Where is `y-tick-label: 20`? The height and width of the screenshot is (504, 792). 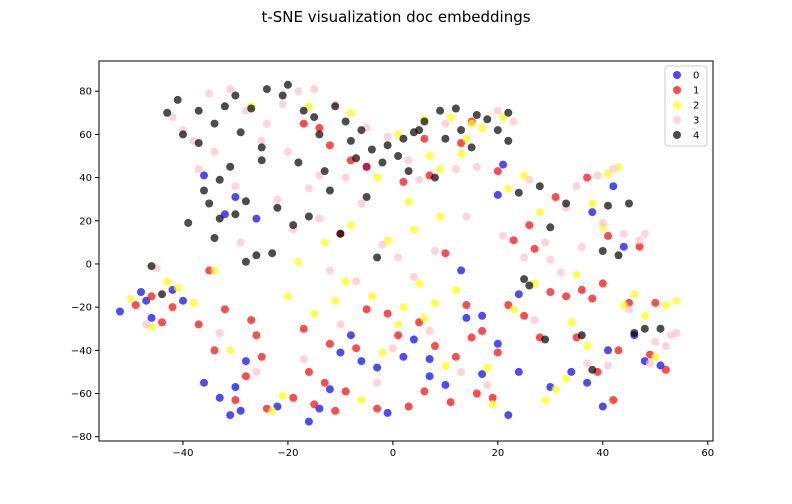
y-tick-label: 20 is located at coordinates (85, 221).